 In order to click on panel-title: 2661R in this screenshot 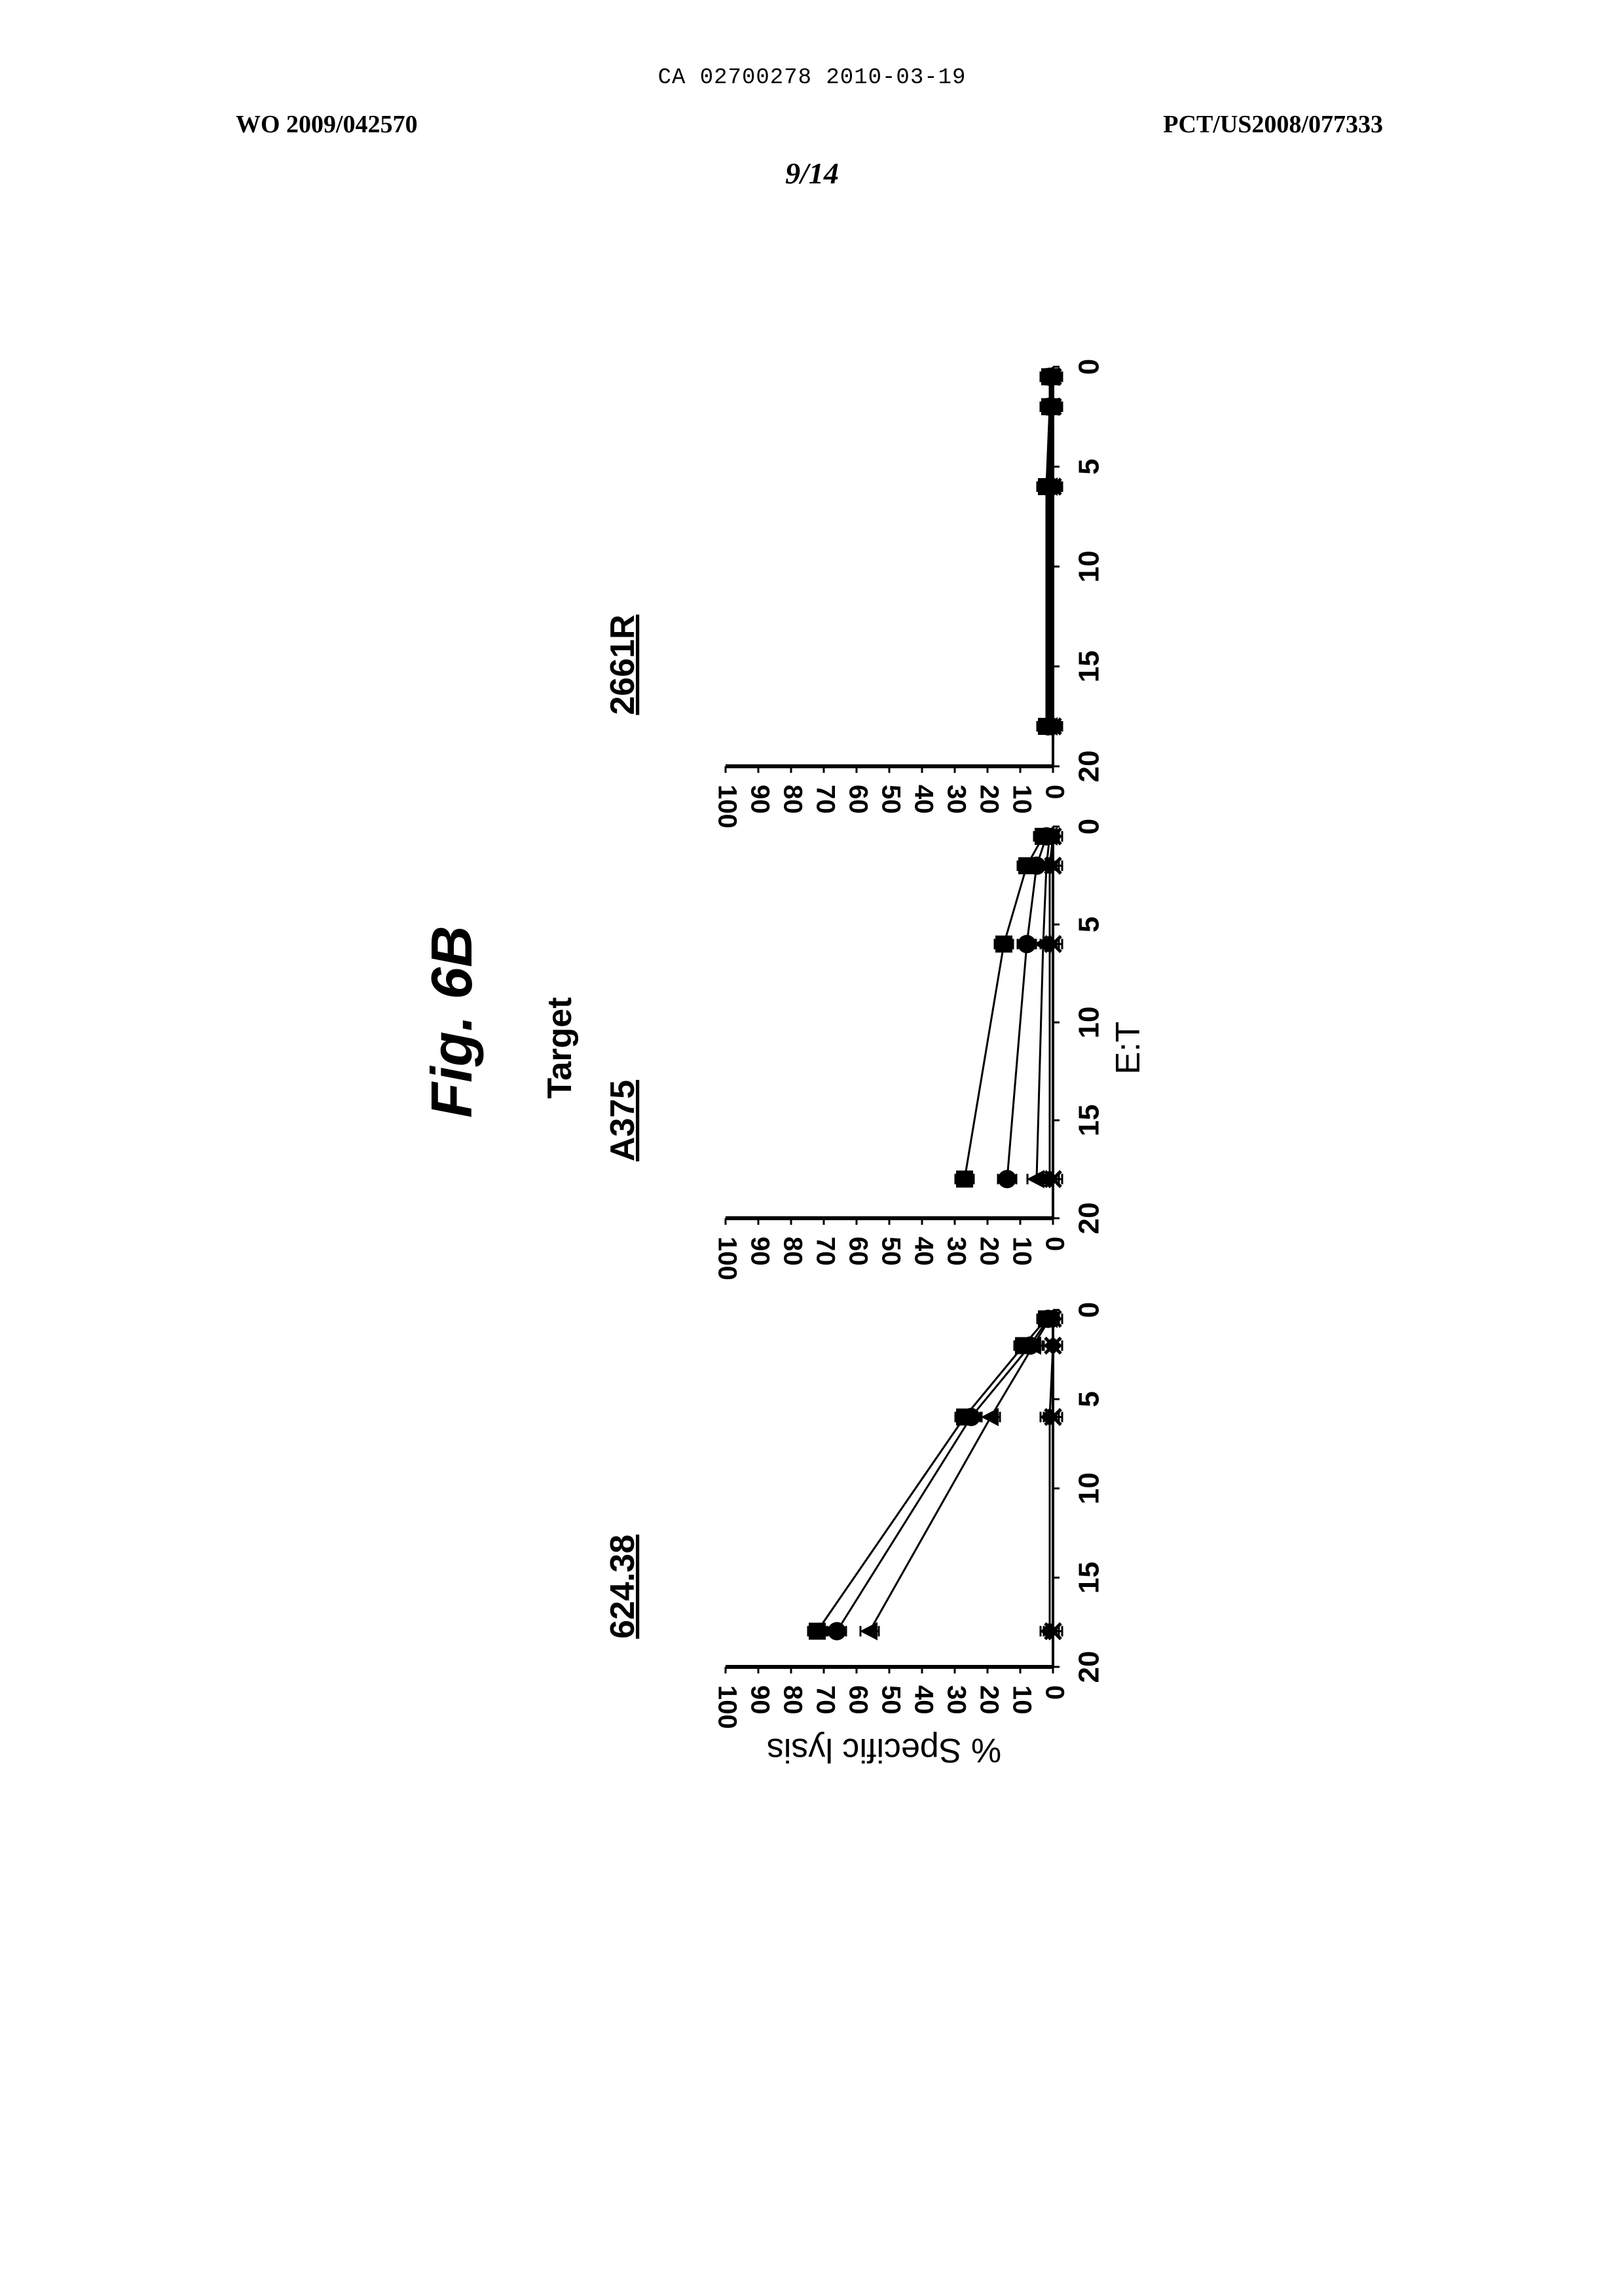, I will do `click(623, 664)`.